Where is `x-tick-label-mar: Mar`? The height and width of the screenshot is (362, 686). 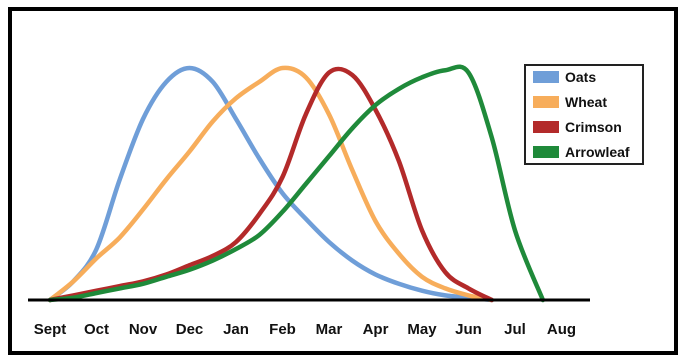
x-tick-label-mar: Mar is located at coordinates (329, 329).